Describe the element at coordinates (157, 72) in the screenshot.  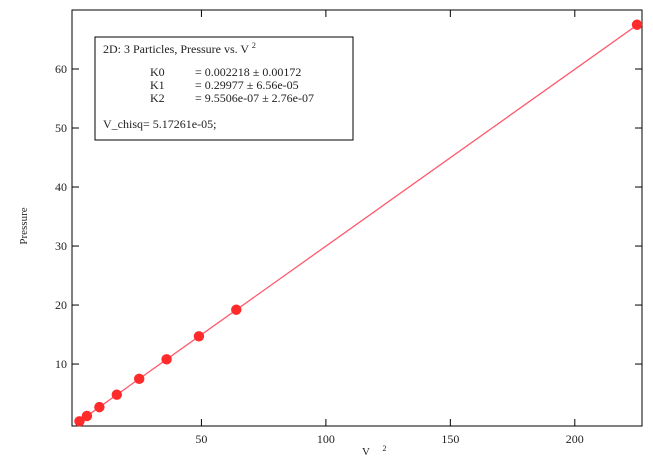
I see `param-name-k0: K0` at that location.